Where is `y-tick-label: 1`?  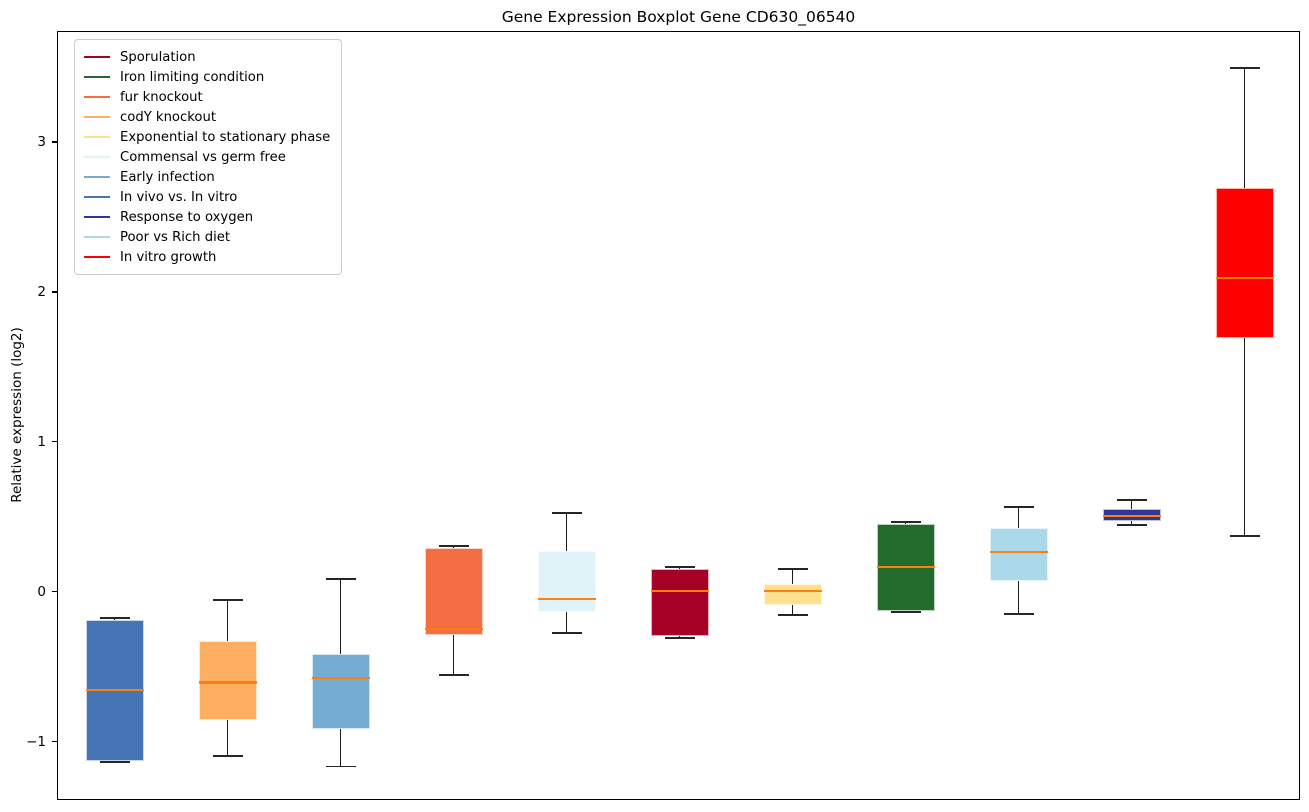 y-tick-label: 1 is located at coordinates (41, 441).